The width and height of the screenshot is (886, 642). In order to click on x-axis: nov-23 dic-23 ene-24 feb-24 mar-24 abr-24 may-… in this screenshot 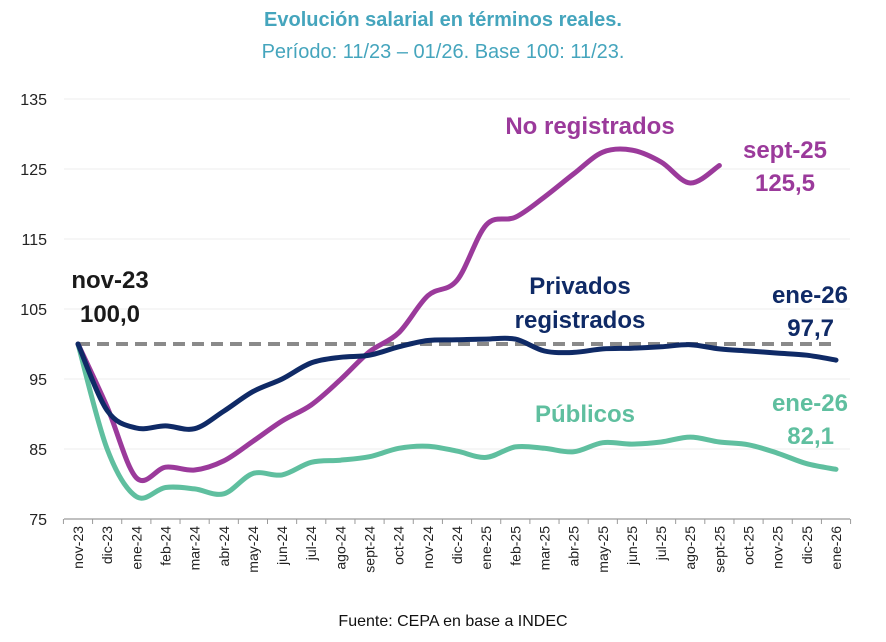, I will do `click(457, 545)`.